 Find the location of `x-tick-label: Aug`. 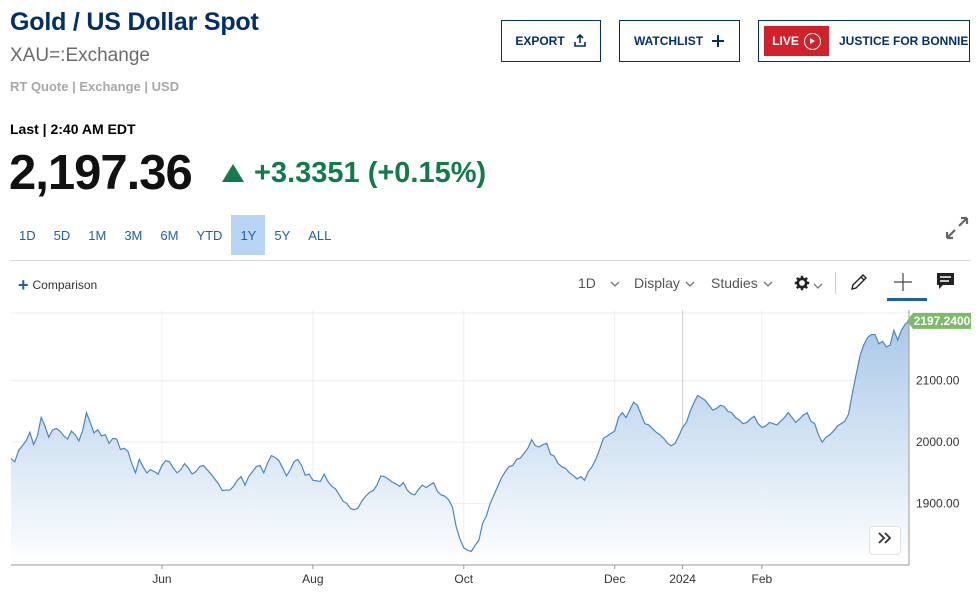

x-tick-label: Aug is located at coordinates (312, 579).